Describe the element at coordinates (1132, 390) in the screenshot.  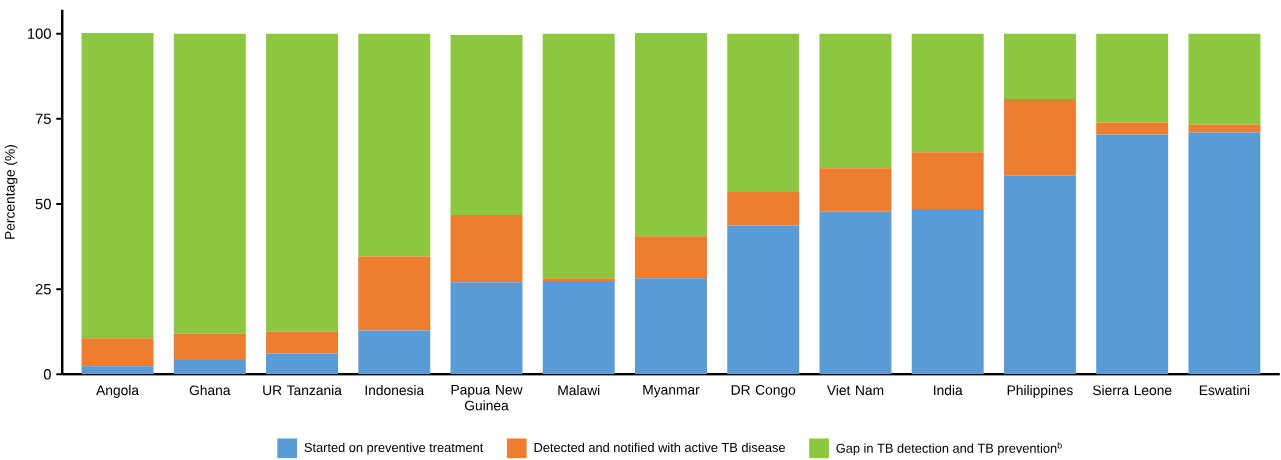
I see `x-tick-label: Sierra Leone` at that location.